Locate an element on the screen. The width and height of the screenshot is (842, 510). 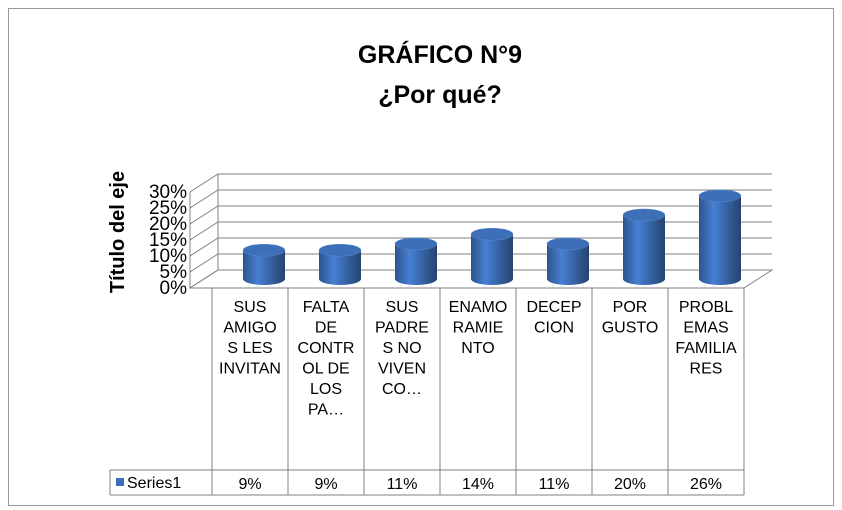
y-tick-label: 25% is located at coordinates (168, 208).